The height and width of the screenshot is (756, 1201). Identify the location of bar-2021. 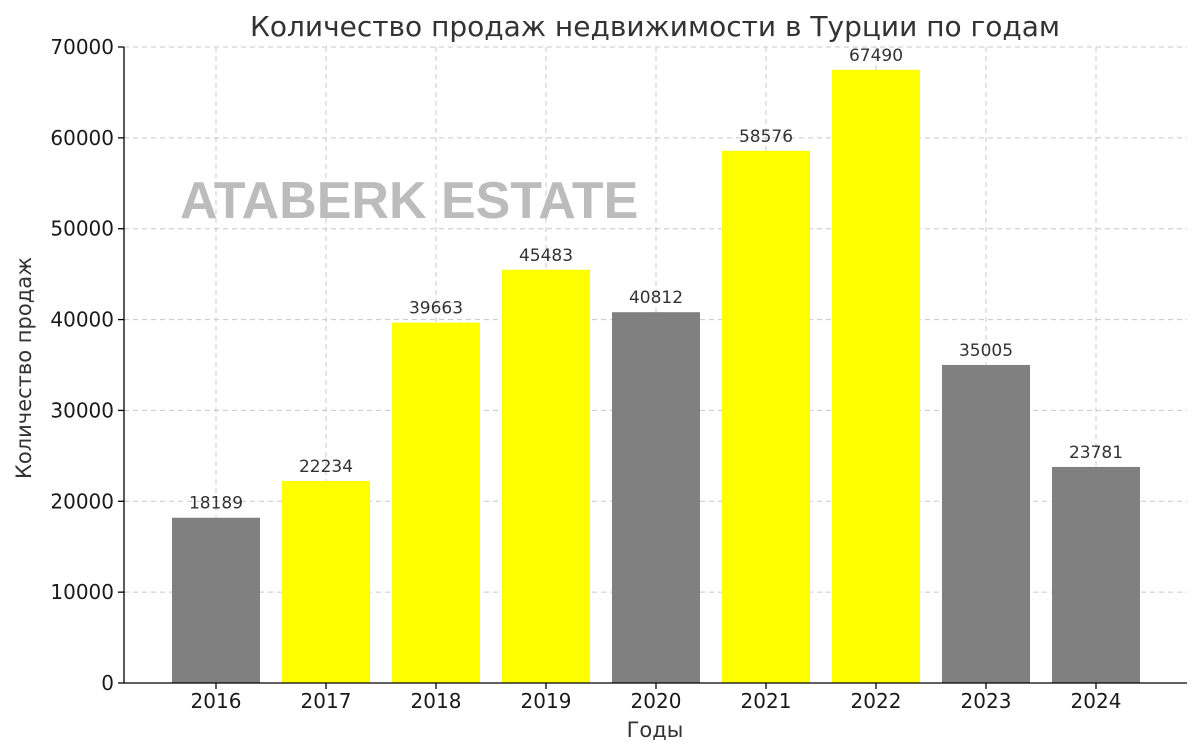
(766, 417).